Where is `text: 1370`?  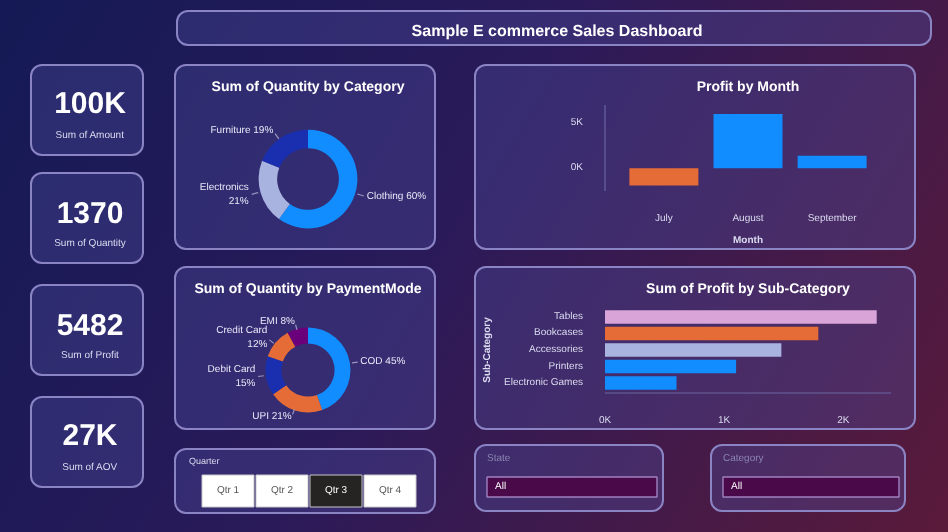
text: 1370 is located at coordinates (90, 213).